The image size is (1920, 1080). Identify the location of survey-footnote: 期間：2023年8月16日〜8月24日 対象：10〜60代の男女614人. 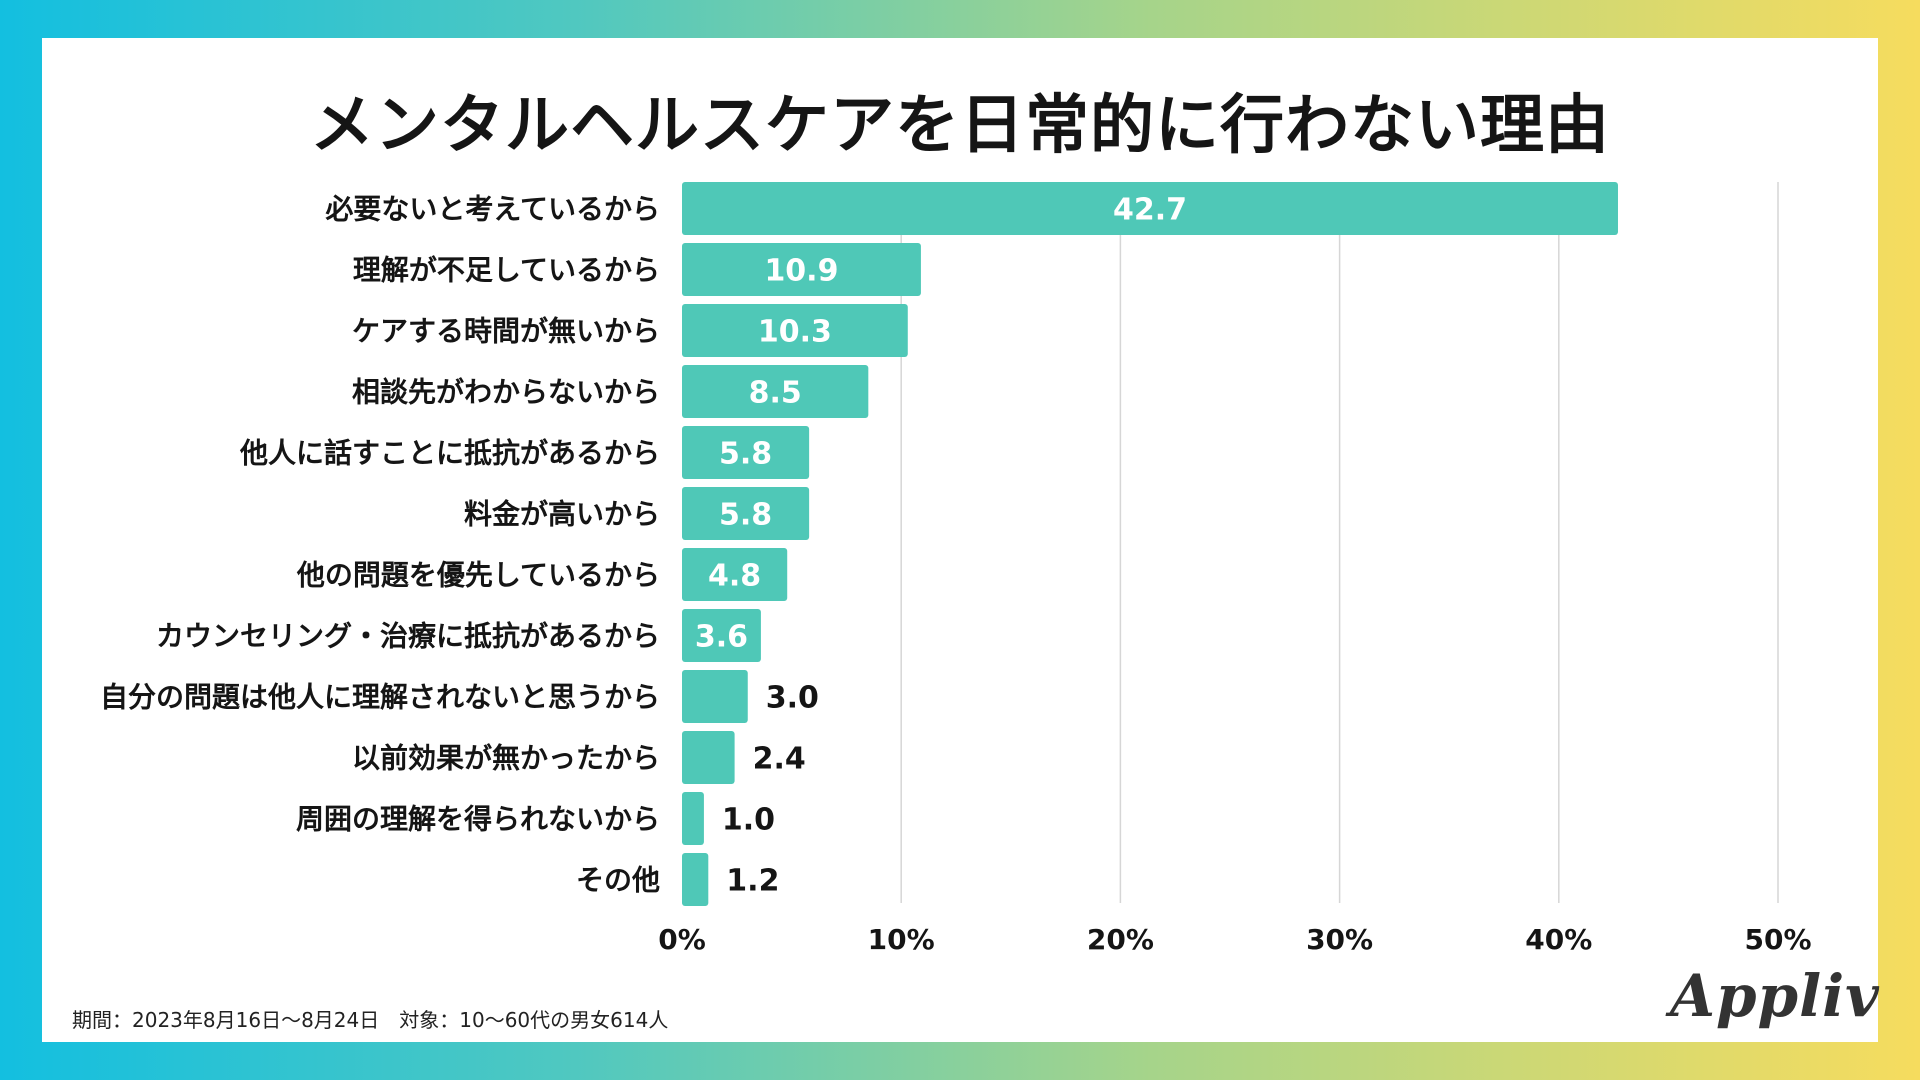
(370, 1020).